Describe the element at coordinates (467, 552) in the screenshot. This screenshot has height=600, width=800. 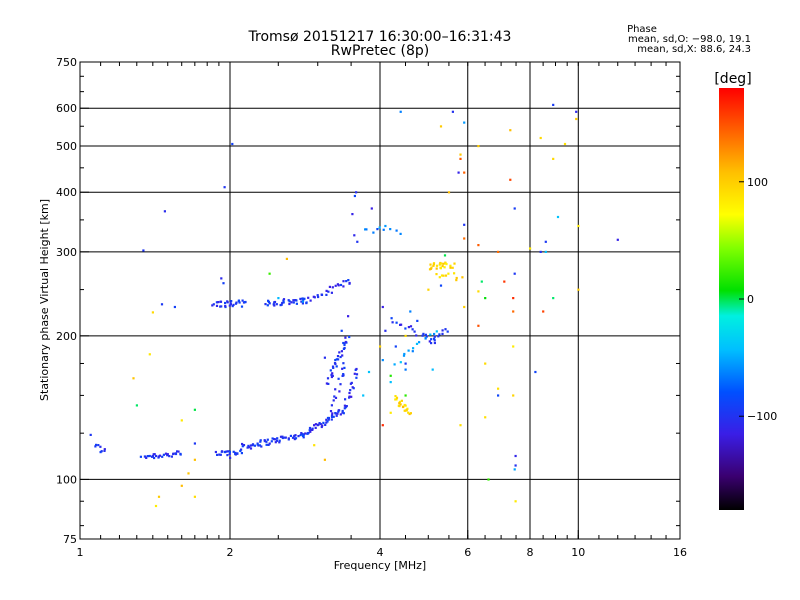
I see `x-tick-label: 6` at that location.